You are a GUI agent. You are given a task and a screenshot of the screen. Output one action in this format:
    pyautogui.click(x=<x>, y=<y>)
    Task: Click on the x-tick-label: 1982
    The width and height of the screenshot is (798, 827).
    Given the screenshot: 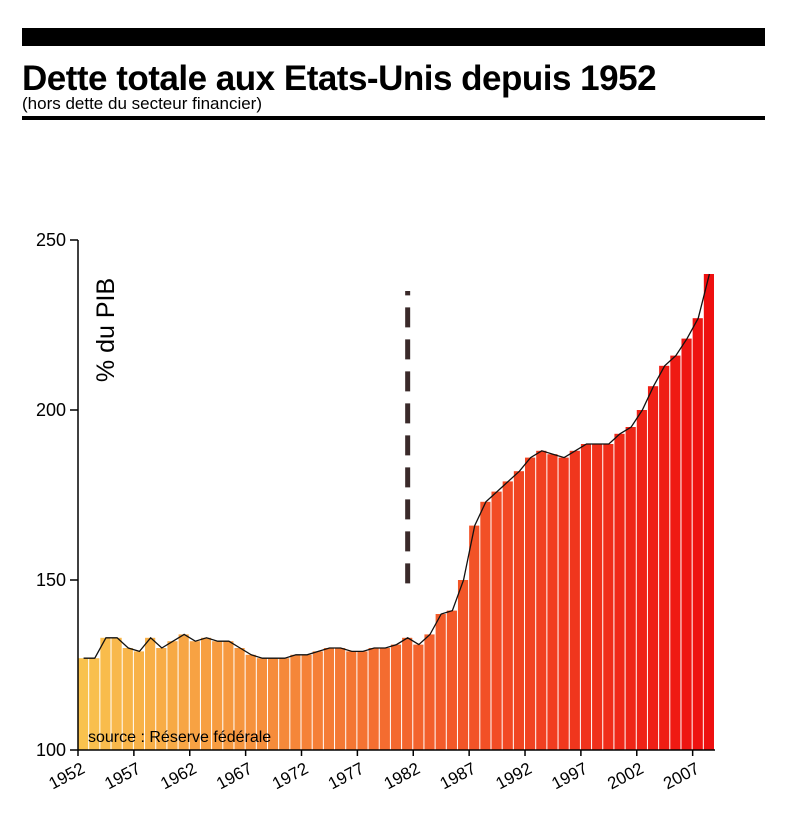 What is the action you would take?
    pyautogui.click(x=402, y=776)
    